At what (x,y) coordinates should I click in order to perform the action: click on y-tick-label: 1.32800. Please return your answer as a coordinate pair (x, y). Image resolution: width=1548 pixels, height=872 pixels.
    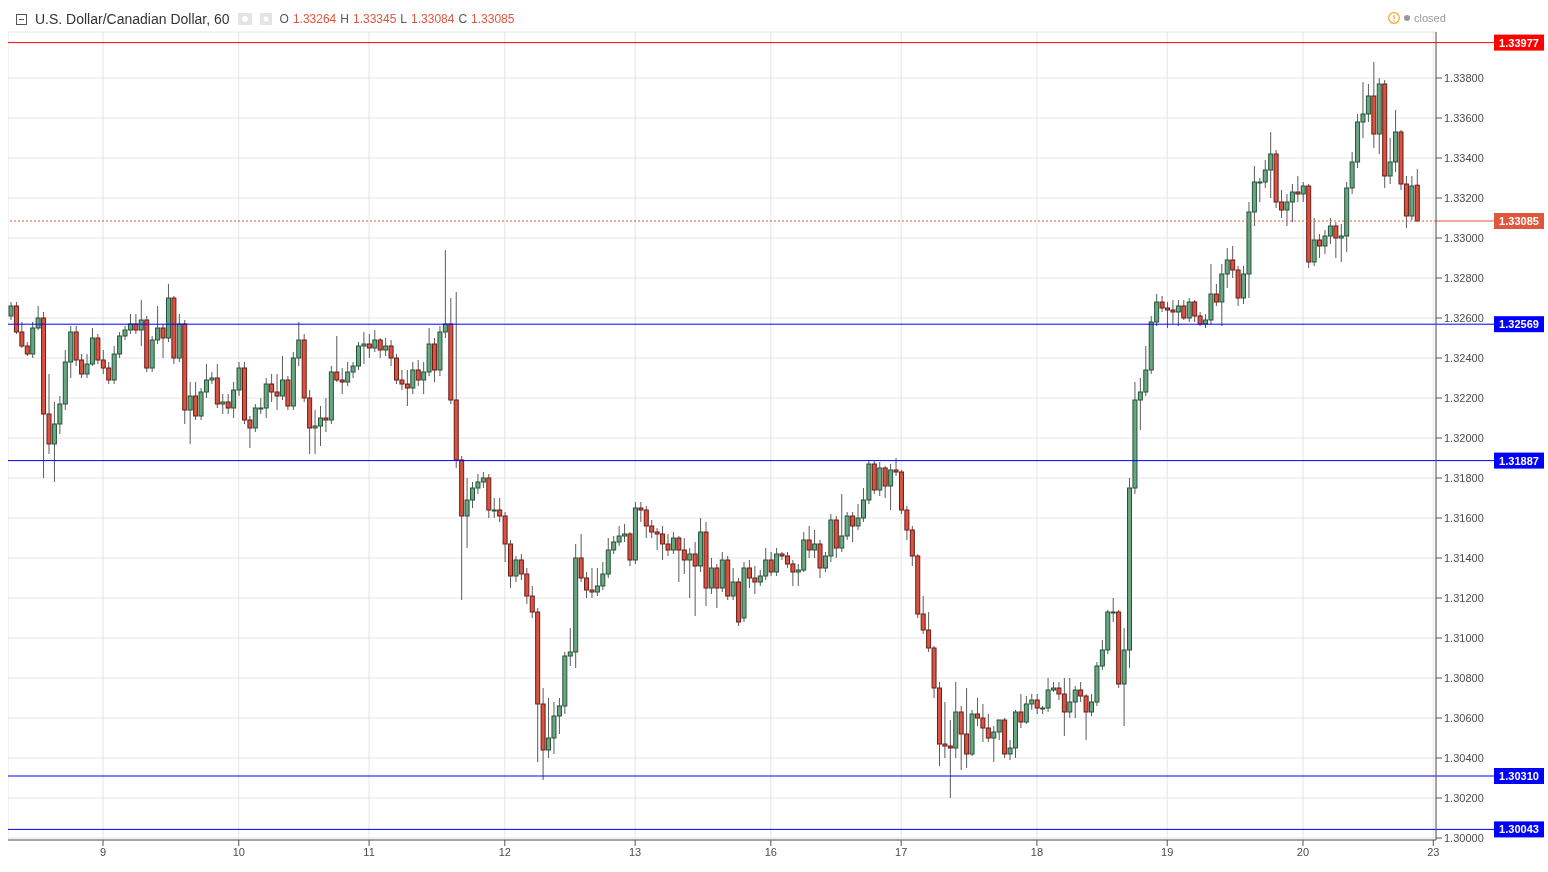
    Looking at the image, I should click on (1464, 277).